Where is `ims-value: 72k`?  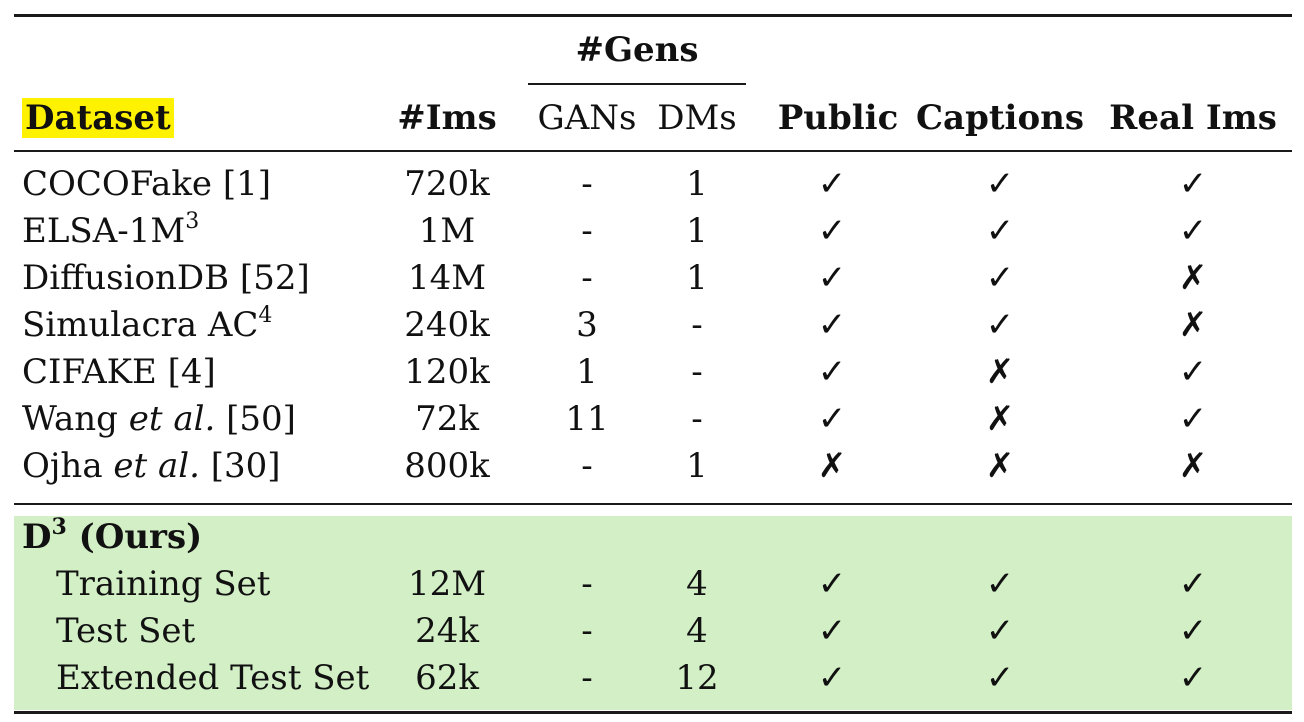
ims-value: 72k is located at coordinates (447, 419).